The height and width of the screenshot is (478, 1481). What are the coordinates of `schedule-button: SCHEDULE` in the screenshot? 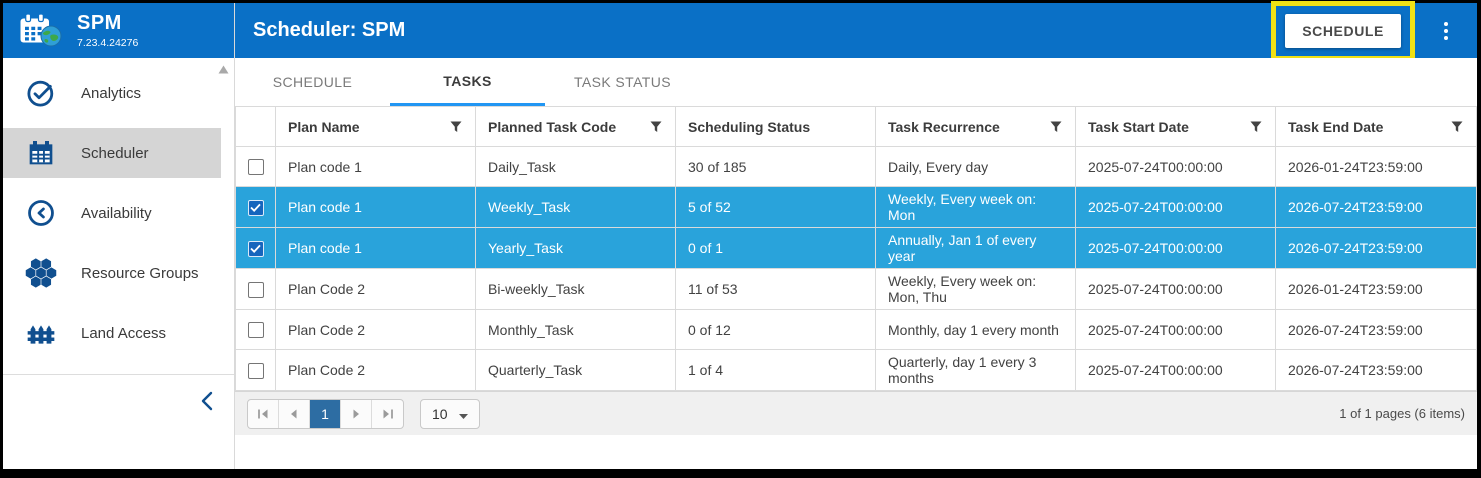 It's located at (1343, 30).